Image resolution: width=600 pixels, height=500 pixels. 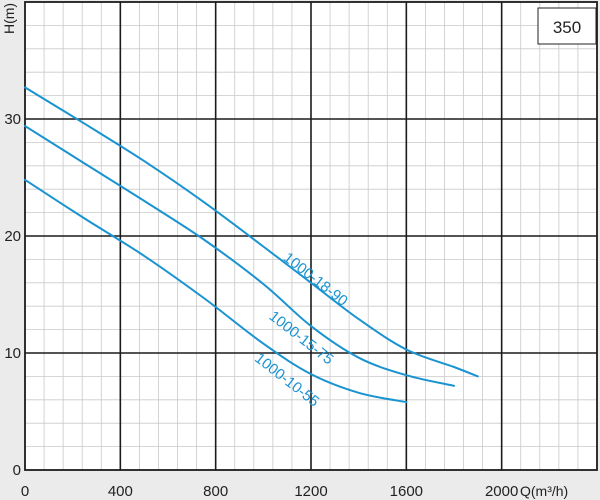 I want to click on y-tick-label: 0, so click(x=17, y=470).